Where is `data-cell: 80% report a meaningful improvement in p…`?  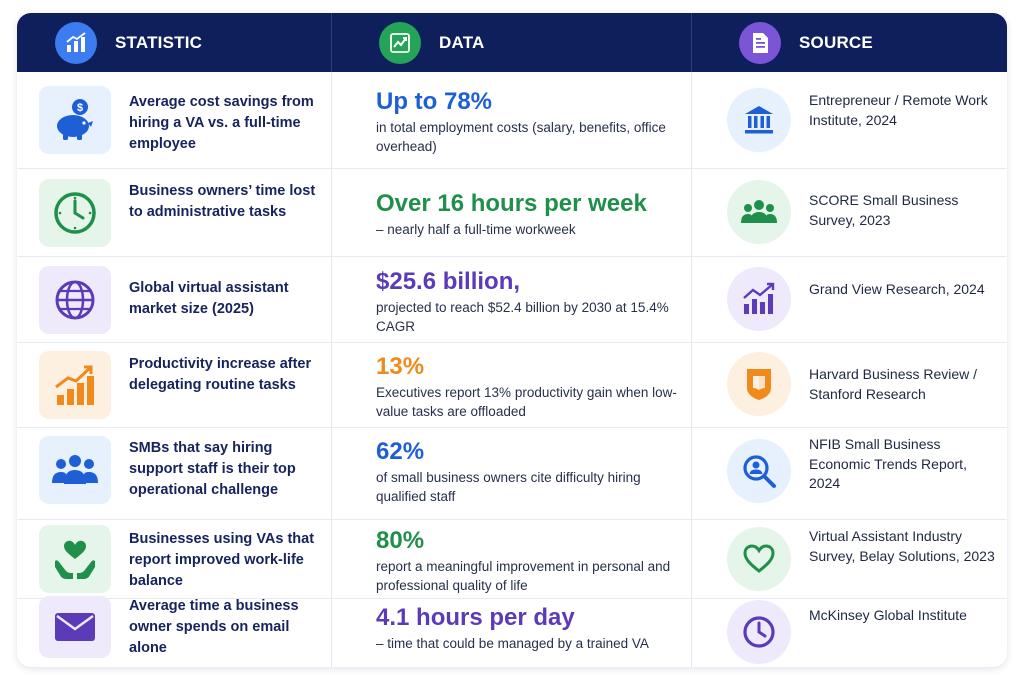 data-cell: 80% report a meaningful improvement in p… is located at coordinates (531, 561).